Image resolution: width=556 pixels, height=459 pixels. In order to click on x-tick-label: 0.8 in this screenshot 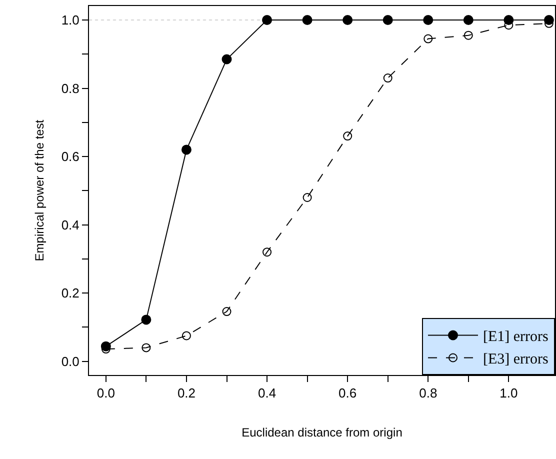, I will do `click(428, 393)`.